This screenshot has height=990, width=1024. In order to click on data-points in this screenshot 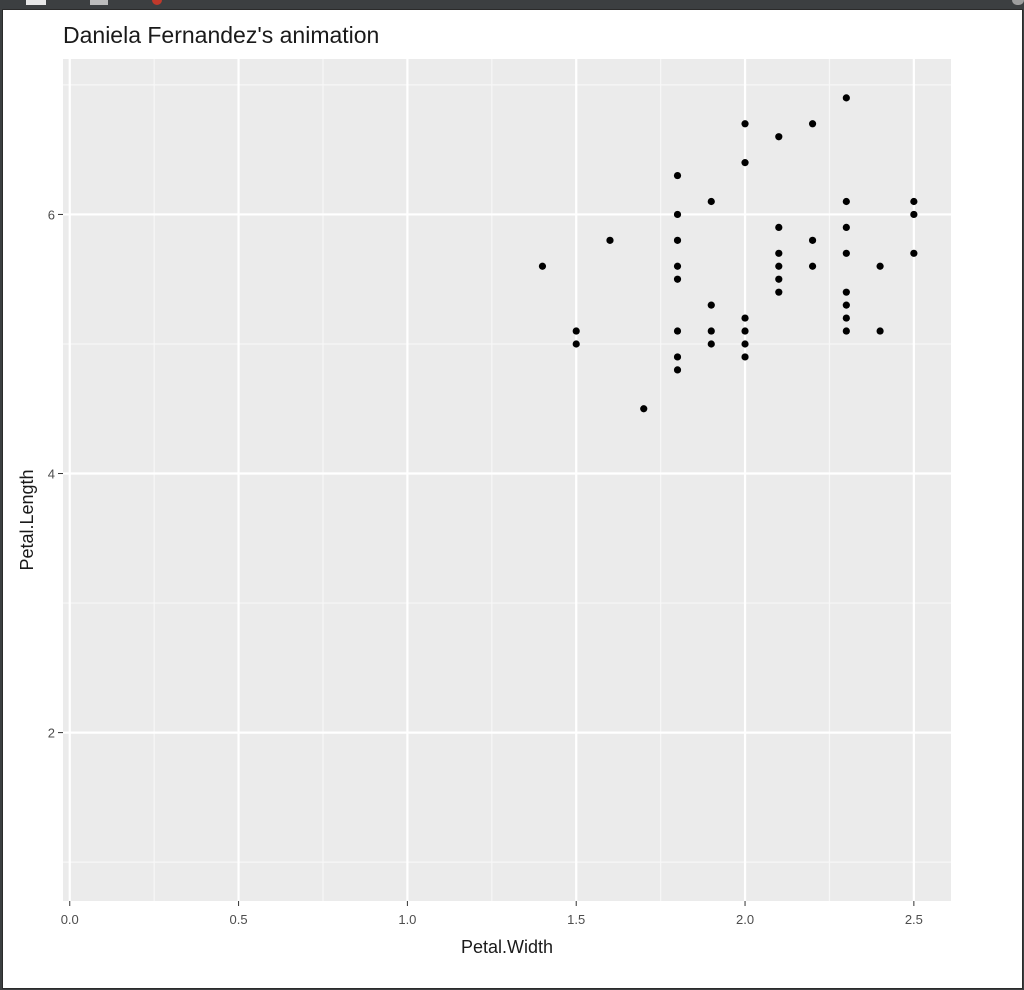, I will do `click(728, 253)`.